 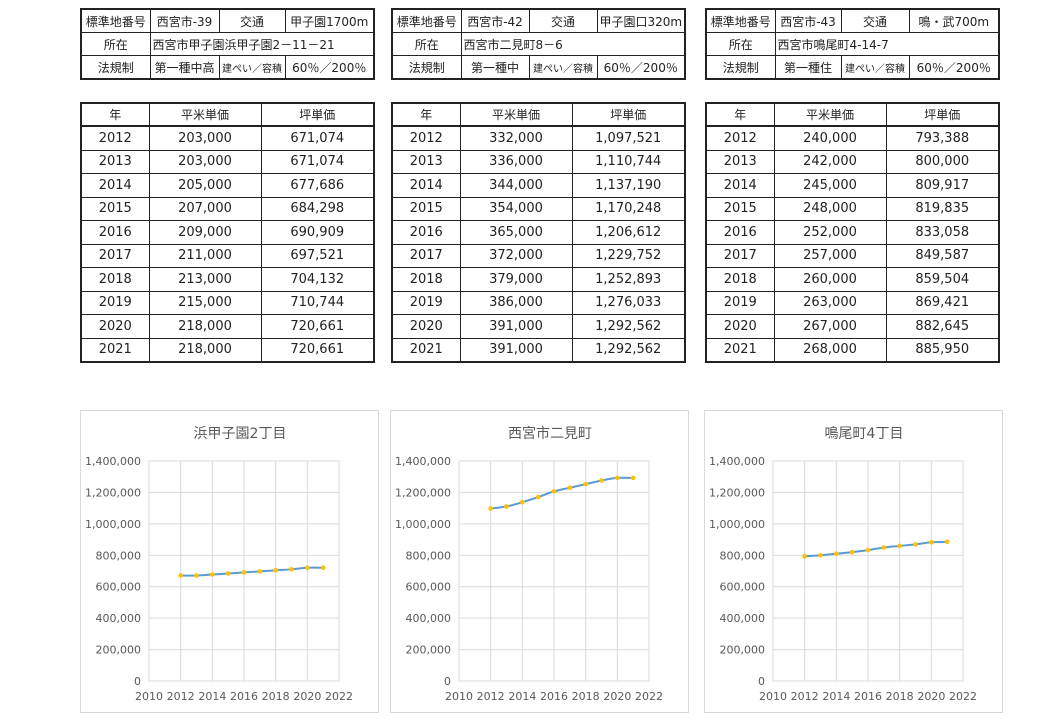 What do you see at coordinates (743, 650) in the screenshot?
I see `y-tick-label: 200,000` at bounding box center [743, 650].